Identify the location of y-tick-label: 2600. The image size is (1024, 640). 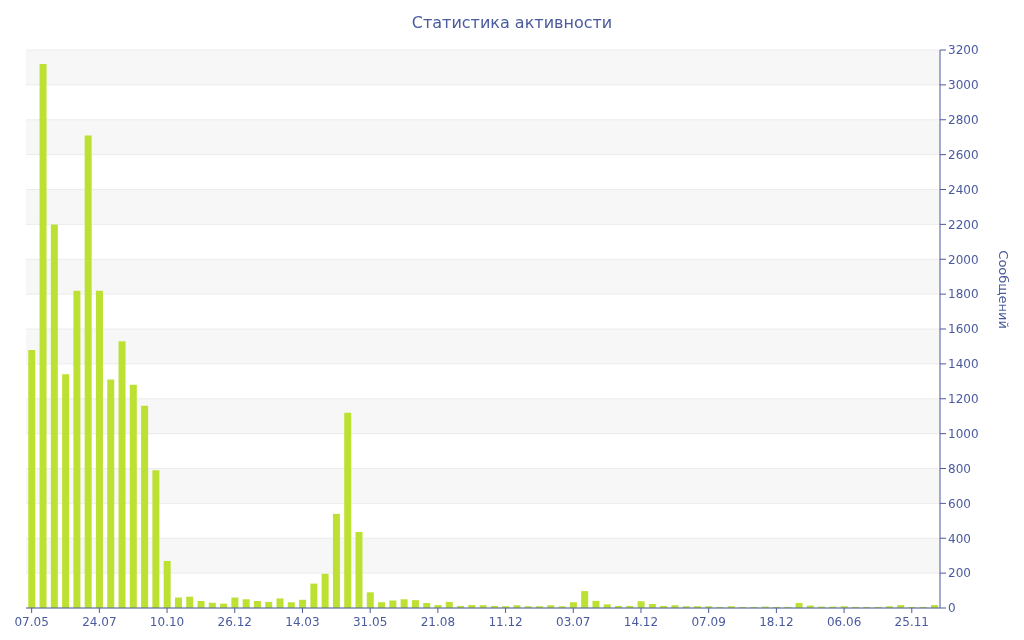
(963, 154).